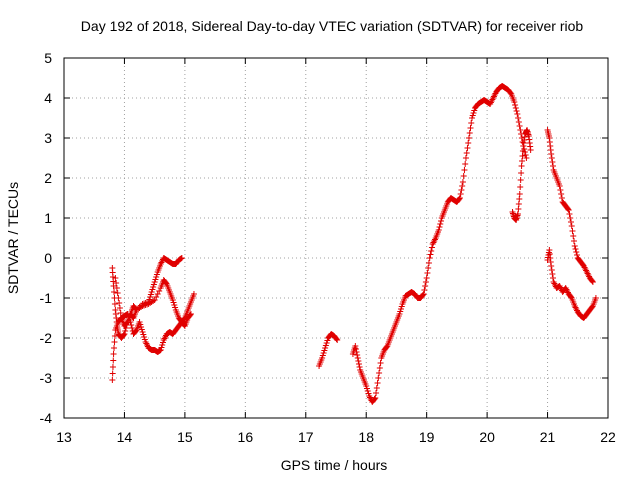 The width and height of the screenshot is (640, 480). I want to click on y-tick-label: 5, so click(48, 58).